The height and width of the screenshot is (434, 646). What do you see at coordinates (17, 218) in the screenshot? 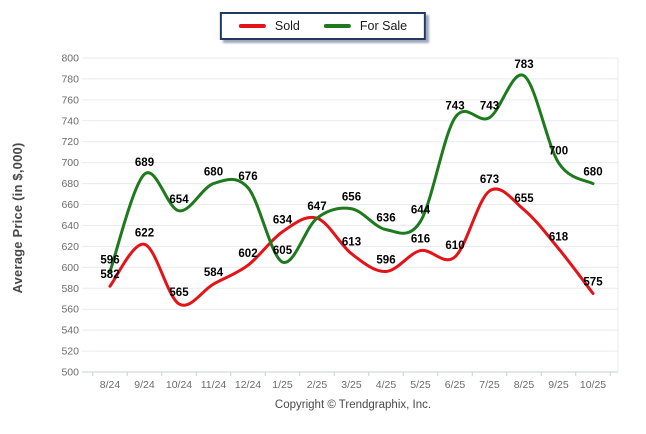
I see `y-axis-title: Average Price (in $,000)` at bounding box center [17, 218].